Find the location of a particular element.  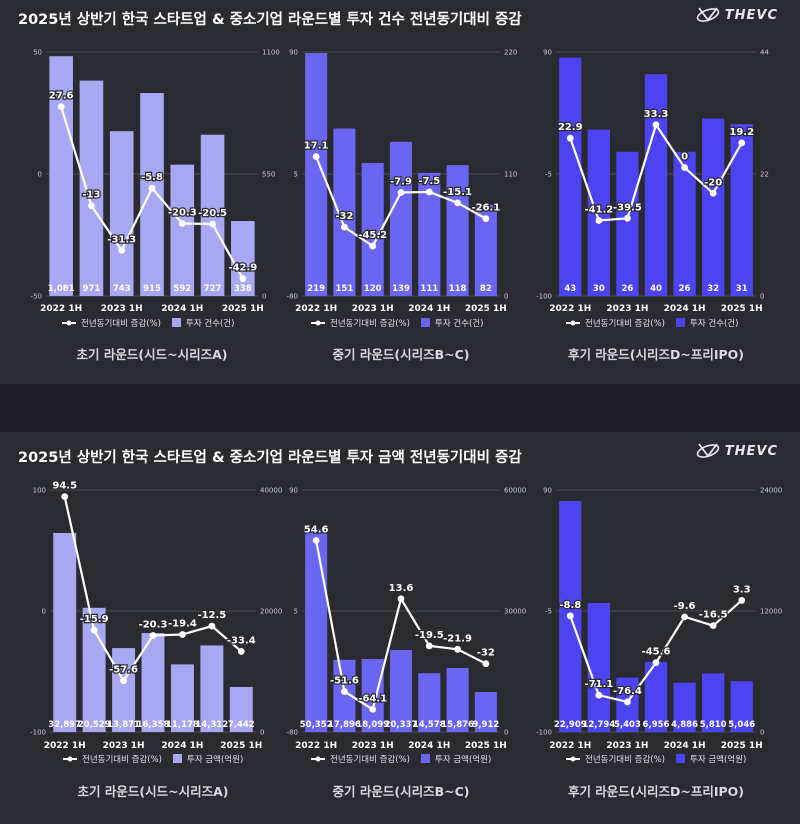

legend-bar-label: 투자 금액(억원) is located at coordinates (215, 759).